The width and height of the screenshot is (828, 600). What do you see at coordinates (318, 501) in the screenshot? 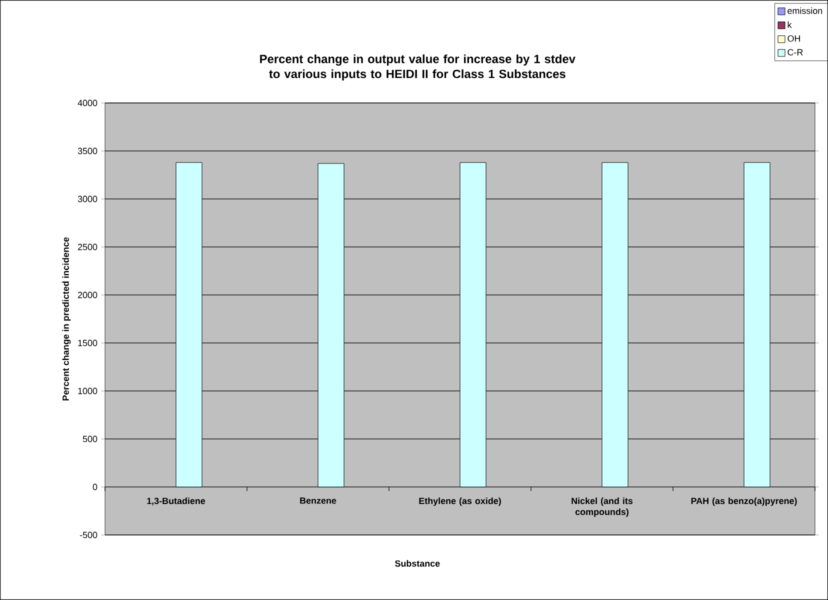
I see `x-tick-label: Benzene` at bounding box center [318, 501].